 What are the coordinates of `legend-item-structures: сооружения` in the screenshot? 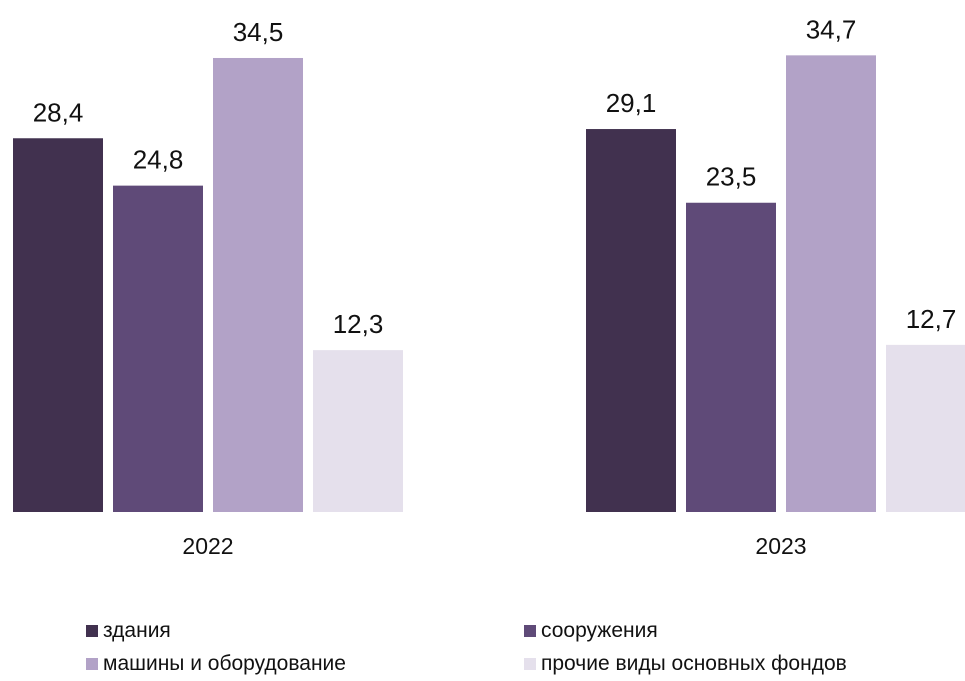 It's located at (591, 631).